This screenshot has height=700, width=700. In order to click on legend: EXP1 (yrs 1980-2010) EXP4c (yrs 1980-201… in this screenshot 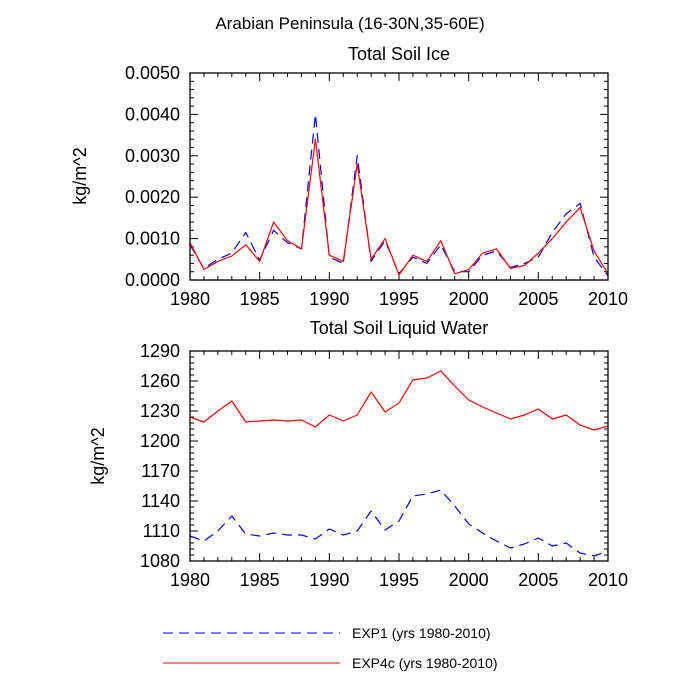, I will do `click(330, 648)`.